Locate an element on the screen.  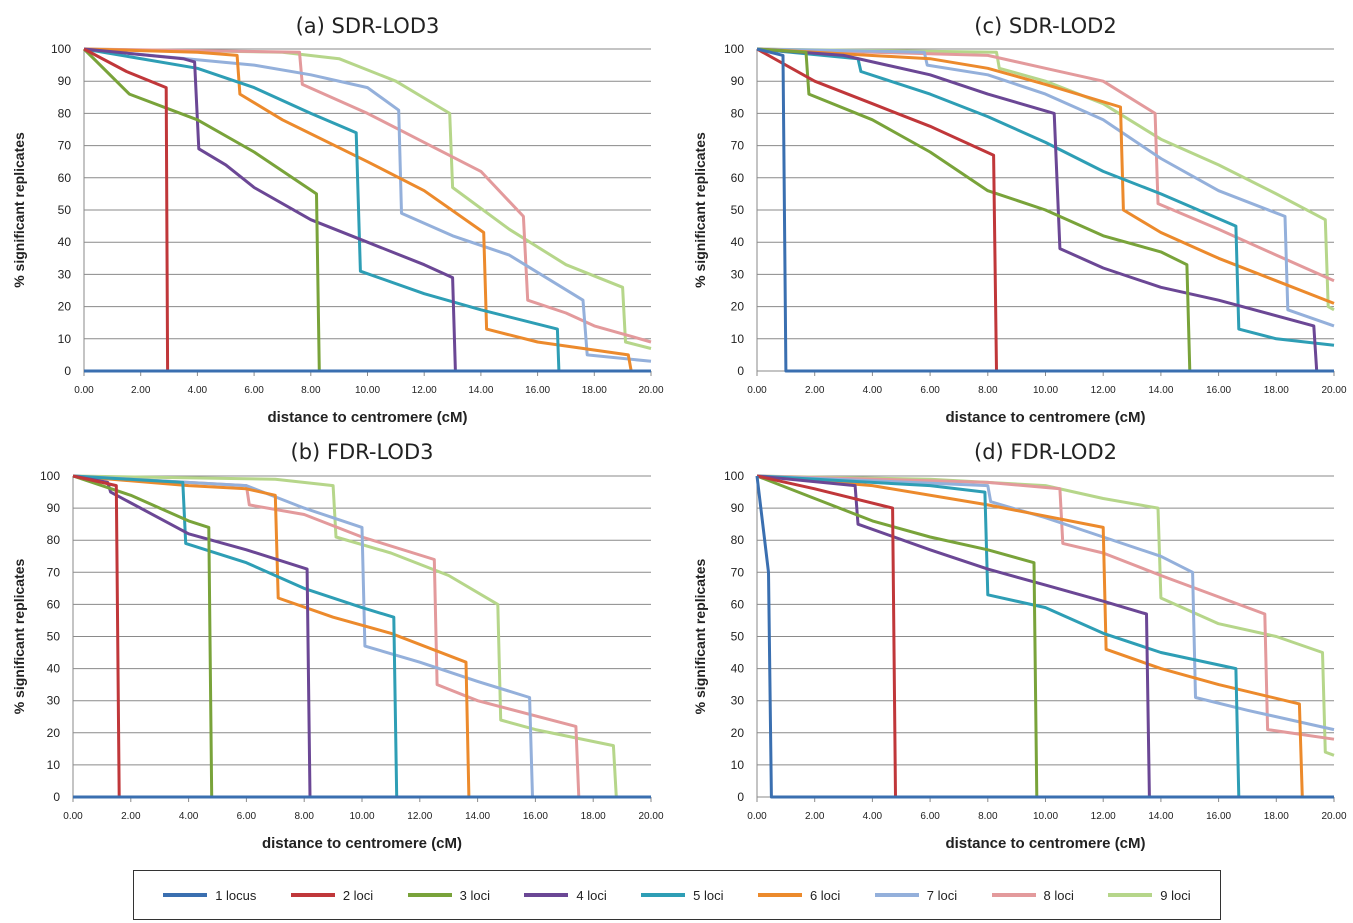
legend-item-9-loci: 9 loci is located at coordinates (1149, 895).